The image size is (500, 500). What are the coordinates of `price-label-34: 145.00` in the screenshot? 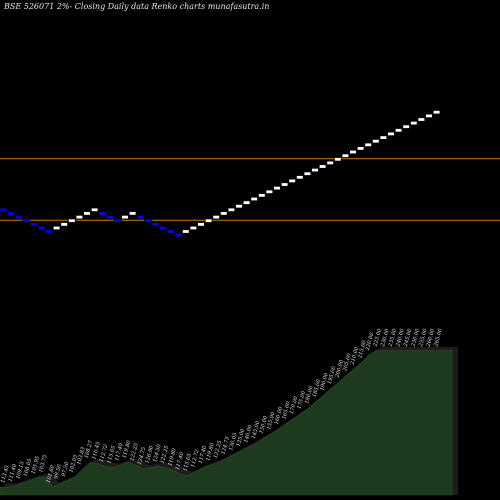 It's located at (256, 430).